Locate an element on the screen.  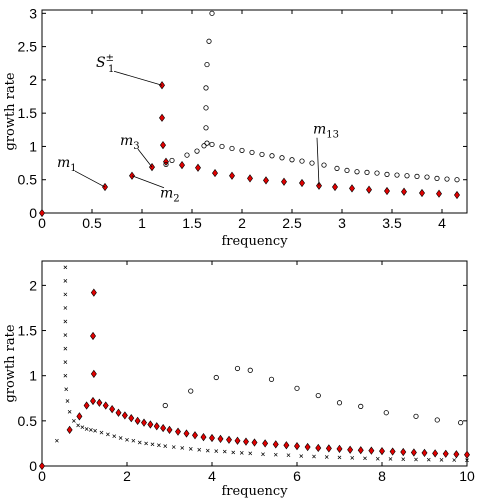
x-tick-label: 4 is located at coordinates (212, 476).